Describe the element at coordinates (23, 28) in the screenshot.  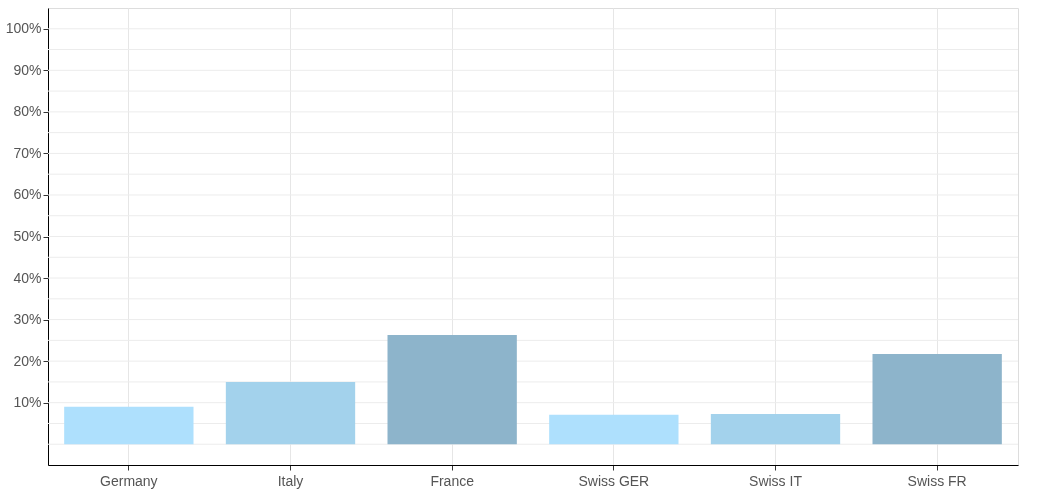
I see `y-tick-label: 100%` at that location.